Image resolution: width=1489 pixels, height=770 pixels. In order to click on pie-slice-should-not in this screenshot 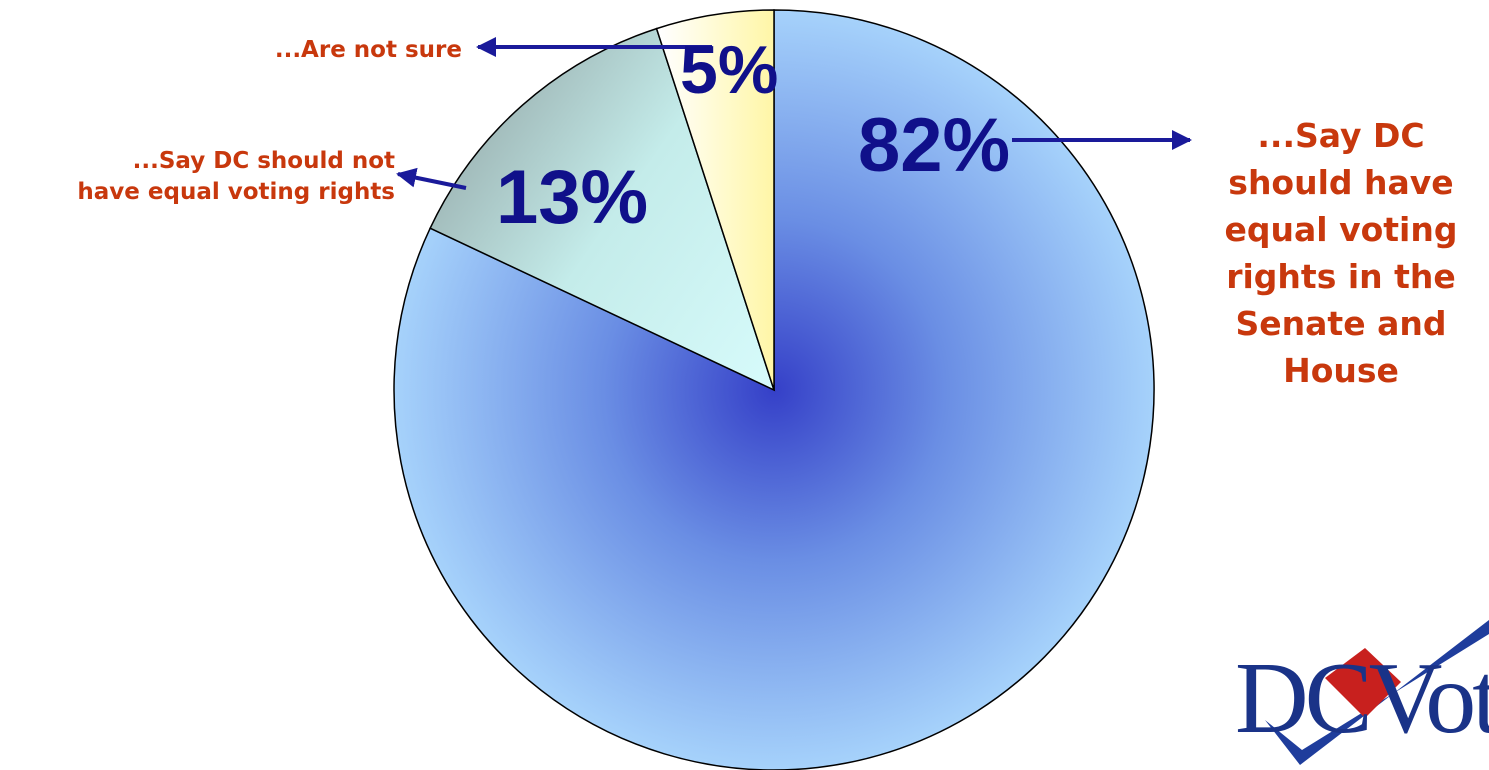, I will do `click(602, 209)`.